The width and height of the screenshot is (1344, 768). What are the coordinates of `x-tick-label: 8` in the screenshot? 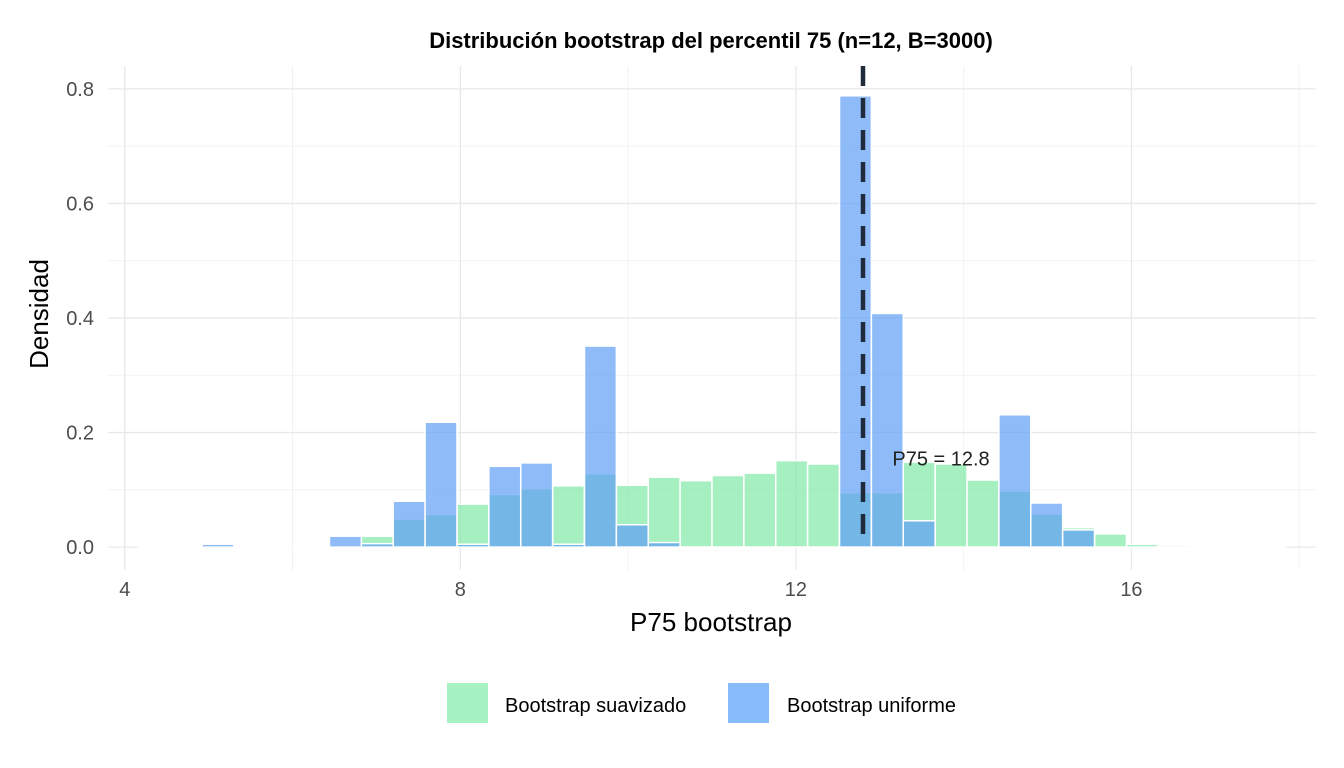 It's located at (460, 590).